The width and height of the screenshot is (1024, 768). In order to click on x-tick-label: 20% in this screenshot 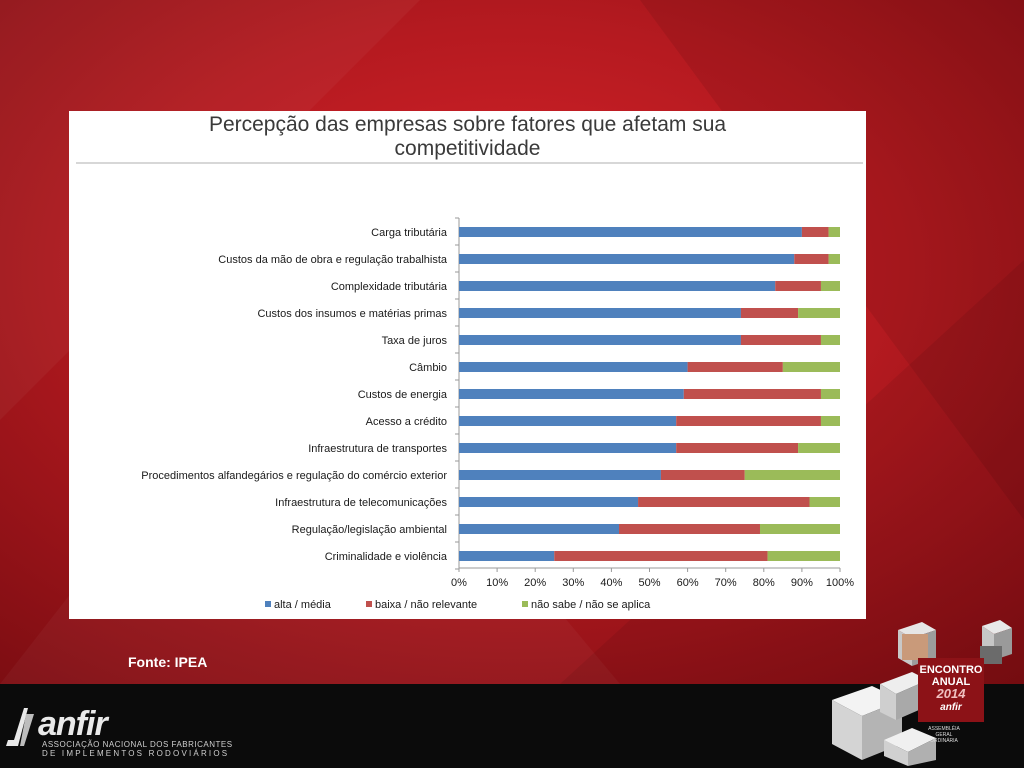, I will do `click(535, 583)`.